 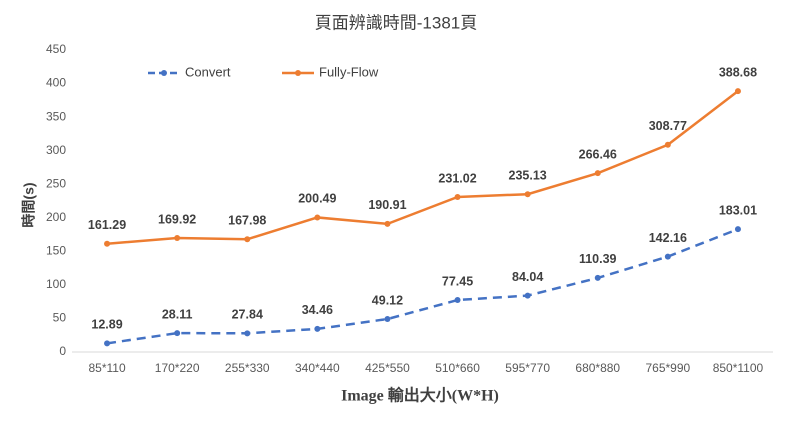 What do you see at coordinates (598, 154) in the screenshot?
I see `data-label: 266.46` at bounding box center [598, 154].